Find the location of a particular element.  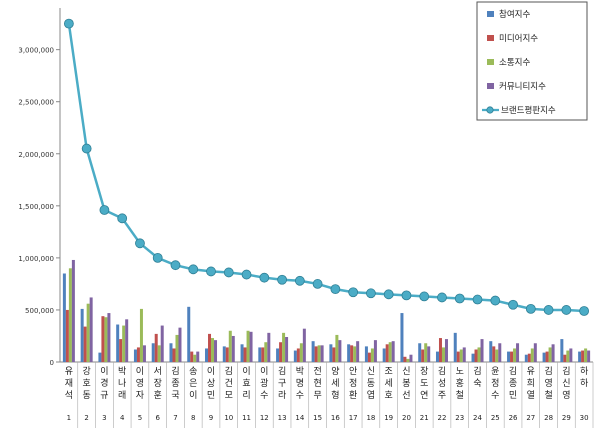

y-tick-label: 2,500,000 is located at coordinates (36, 103).